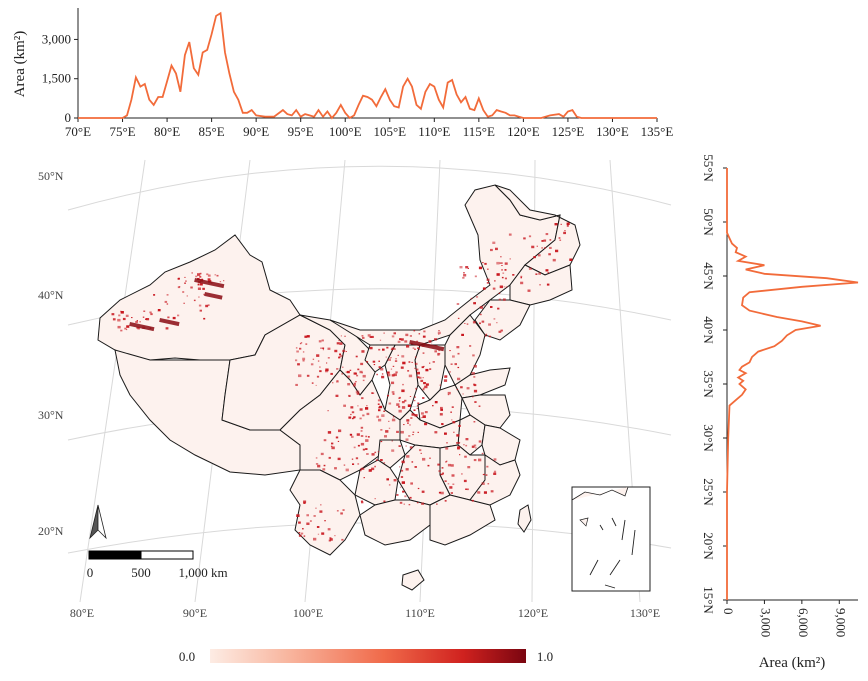 The width and height of the screenshot is (868, 681). I want to click on north-arrow, so click(98, 522).